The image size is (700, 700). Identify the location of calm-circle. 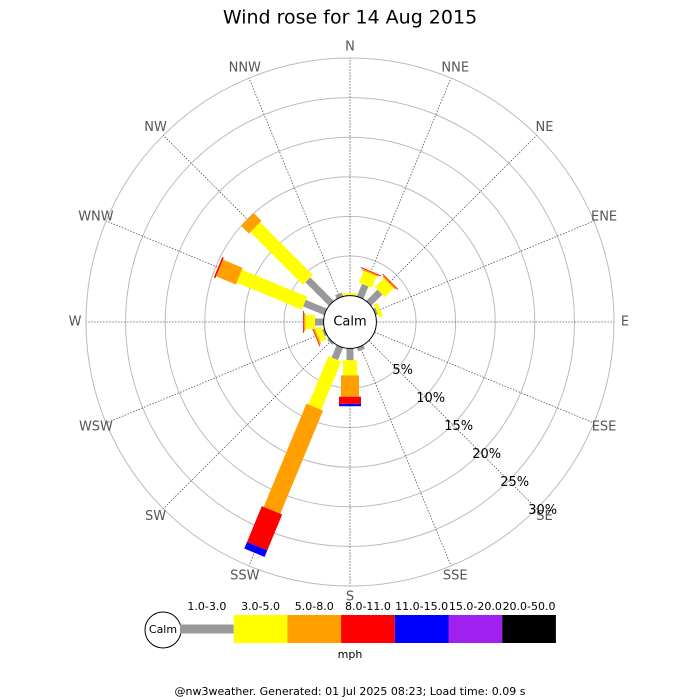
(350, 322).